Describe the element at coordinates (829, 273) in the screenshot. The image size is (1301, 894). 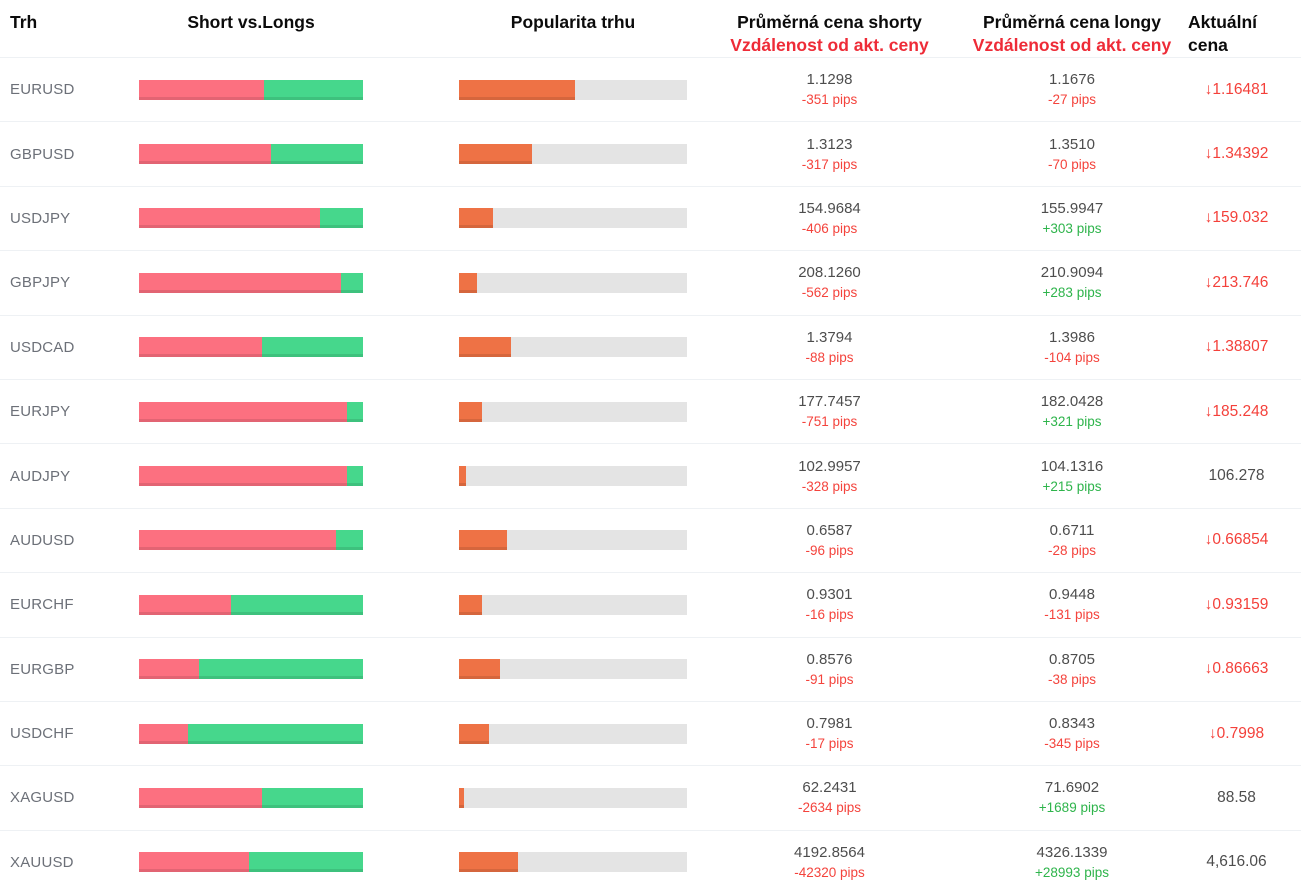
I see `short-avg-price: 208.1260` at that location.